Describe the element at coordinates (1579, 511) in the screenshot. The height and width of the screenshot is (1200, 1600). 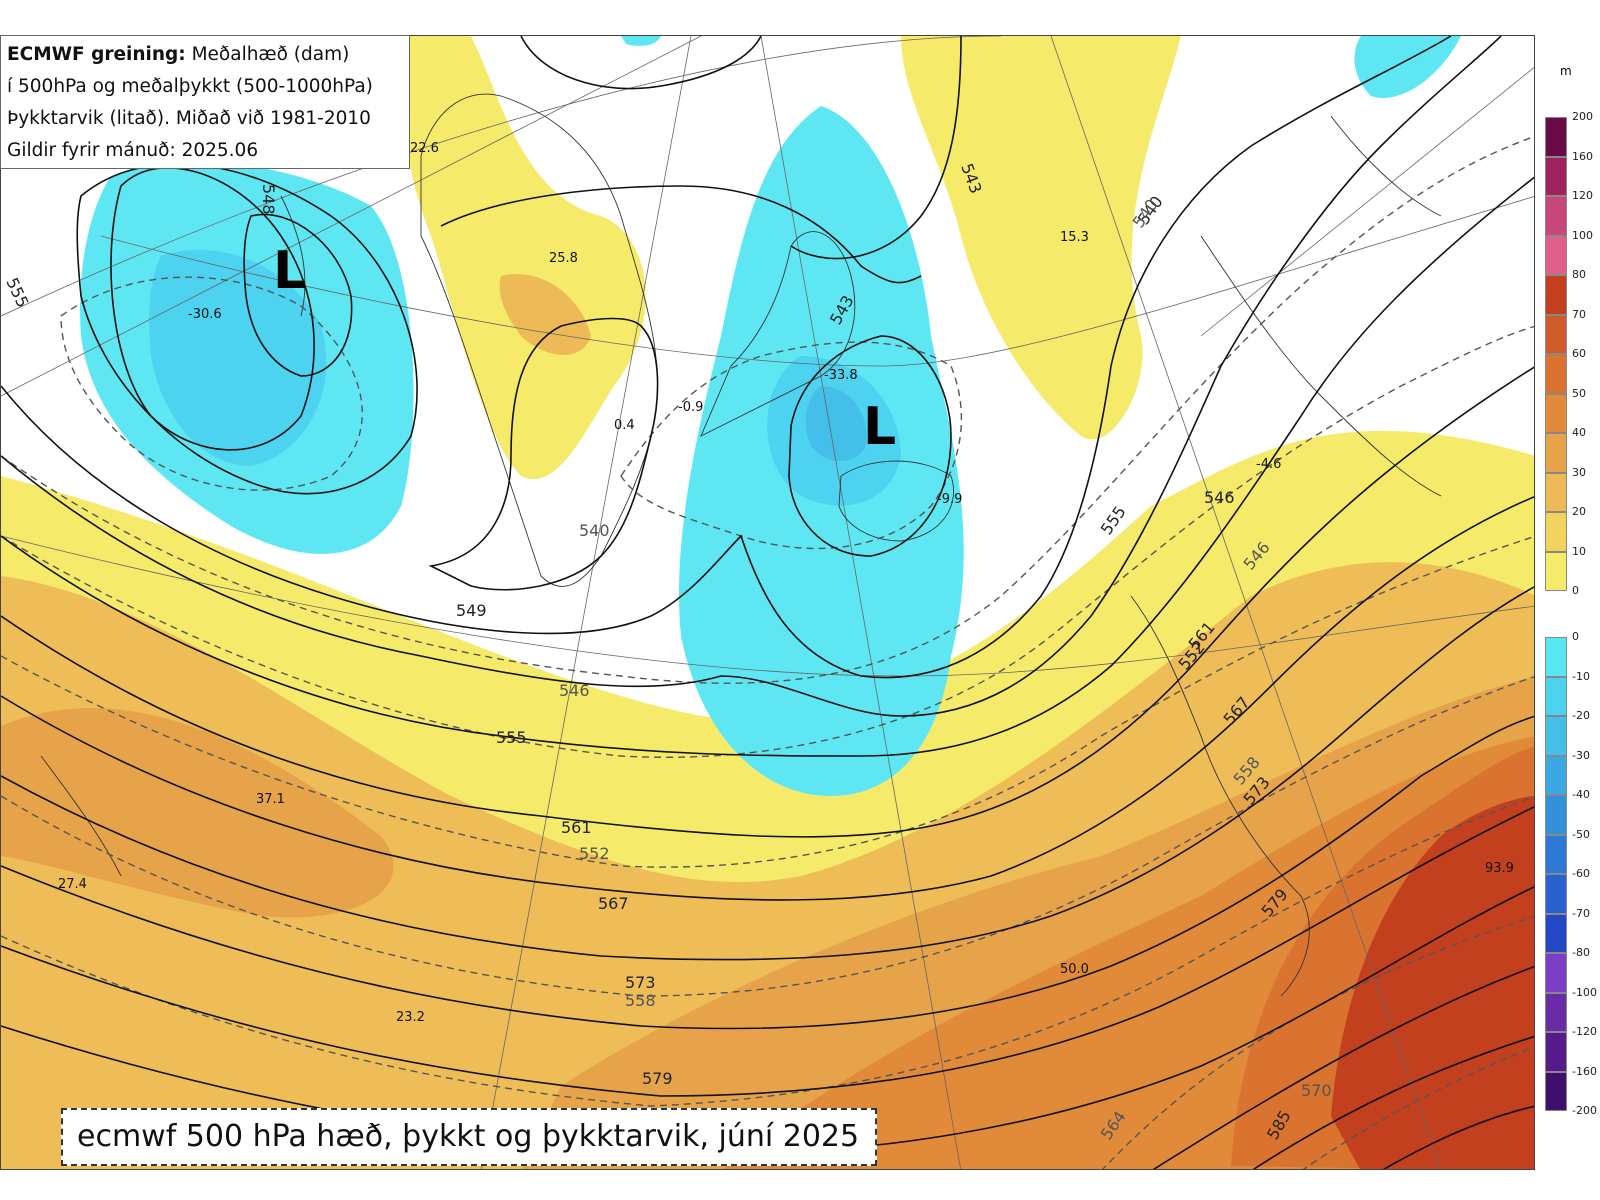
I see `colorbar-tick-label: 20` at that location.